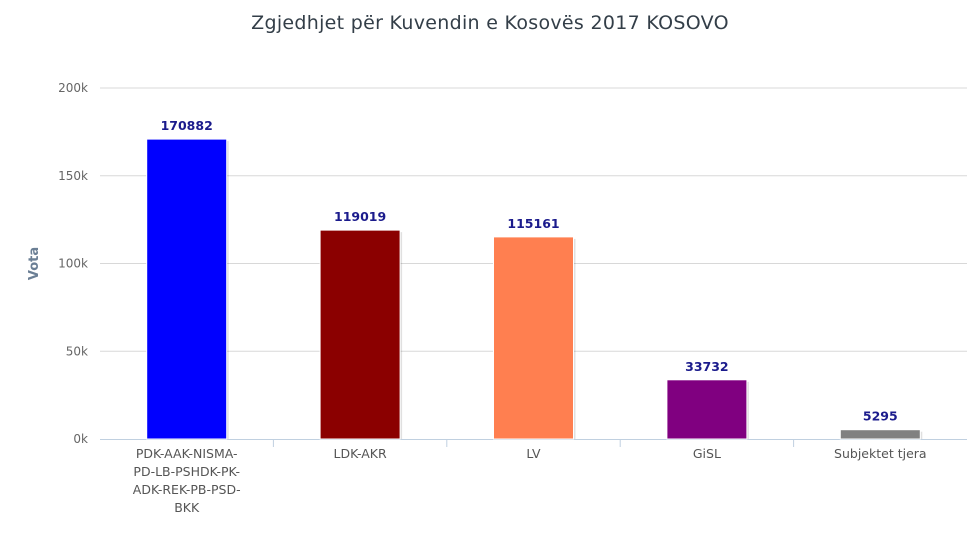  I want to click on x-tick-label: LDK-AKR, so click(360, 453).